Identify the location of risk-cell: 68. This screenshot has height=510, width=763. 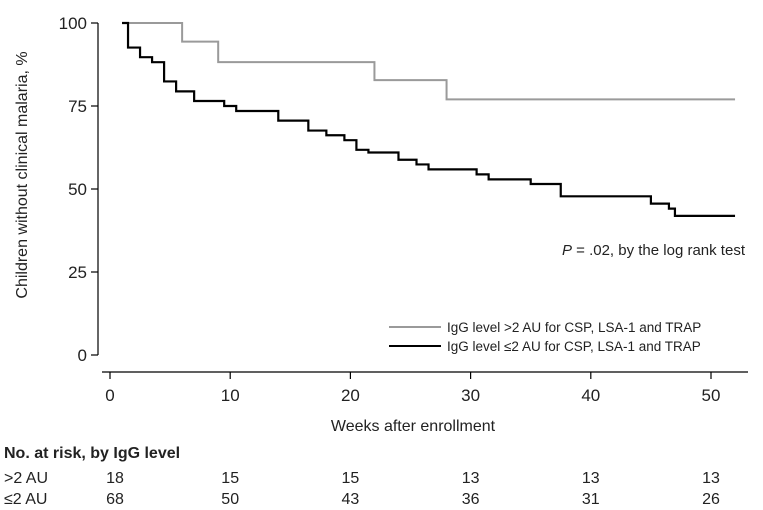
(115, 499).